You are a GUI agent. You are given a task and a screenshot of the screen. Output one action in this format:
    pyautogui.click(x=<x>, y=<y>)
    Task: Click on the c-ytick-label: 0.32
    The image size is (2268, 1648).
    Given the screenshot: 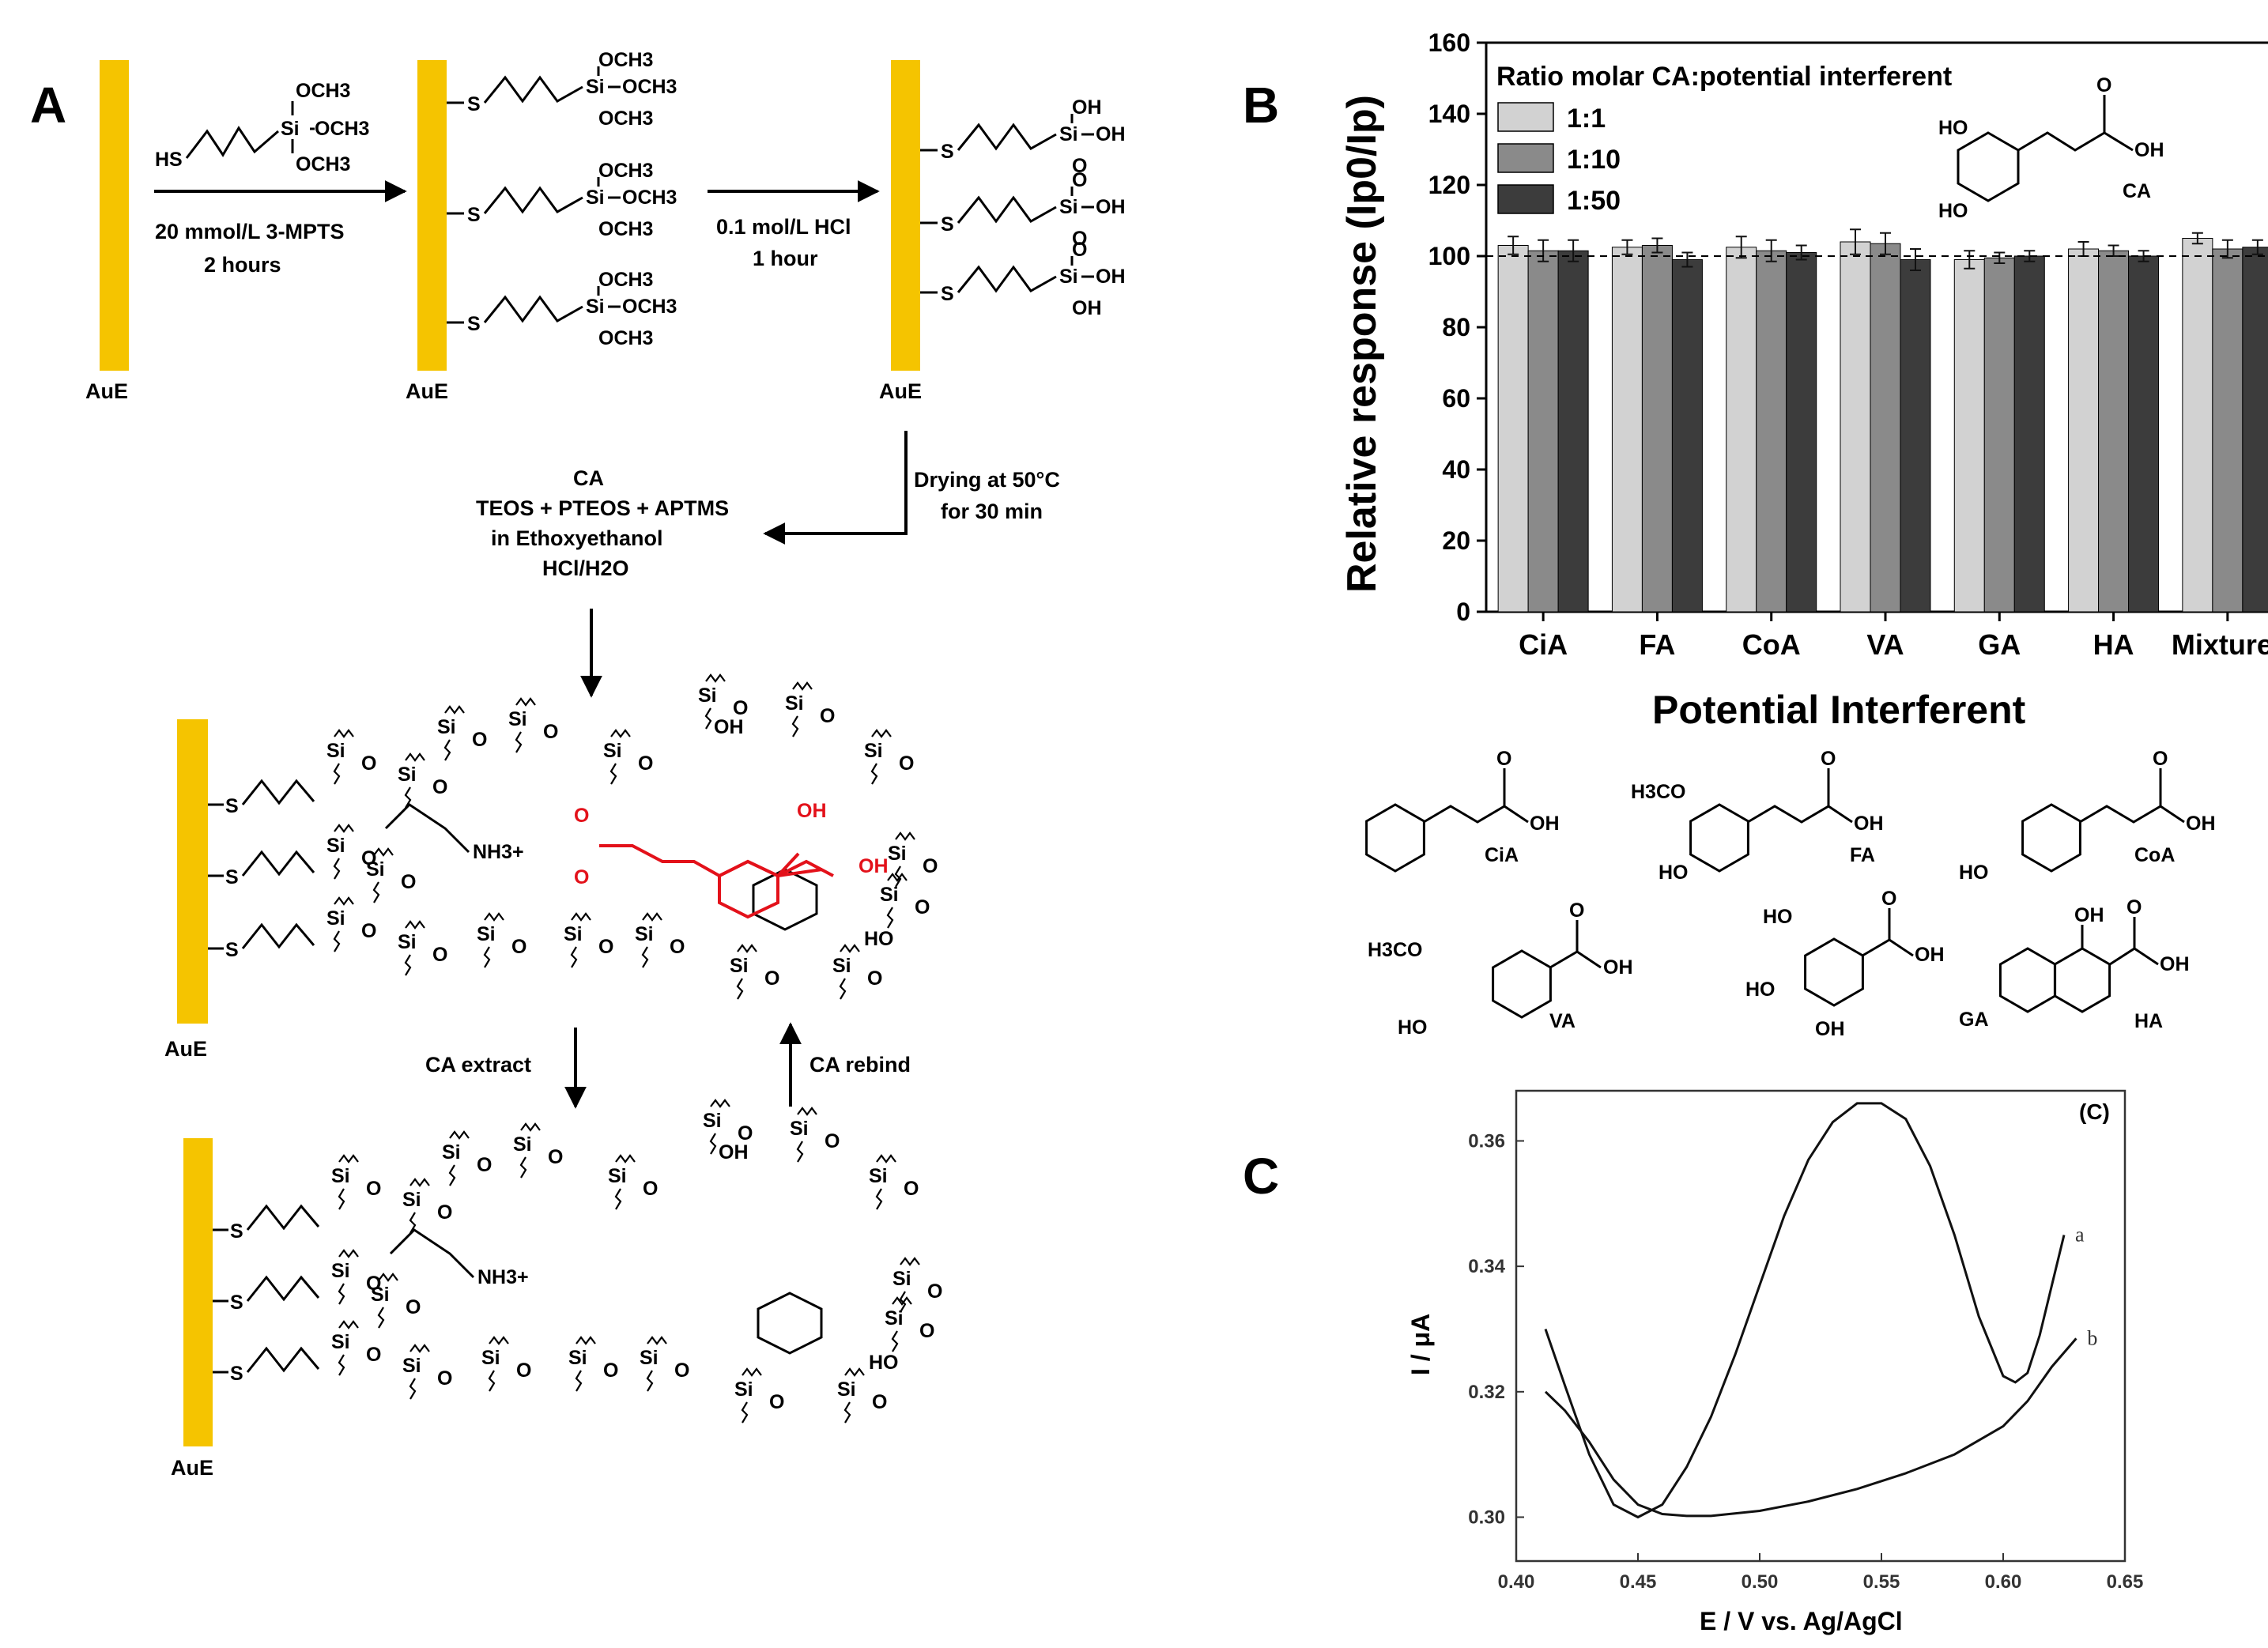 What is the action you would take?
    pyautogui.click(x=1486, y=1392)
    